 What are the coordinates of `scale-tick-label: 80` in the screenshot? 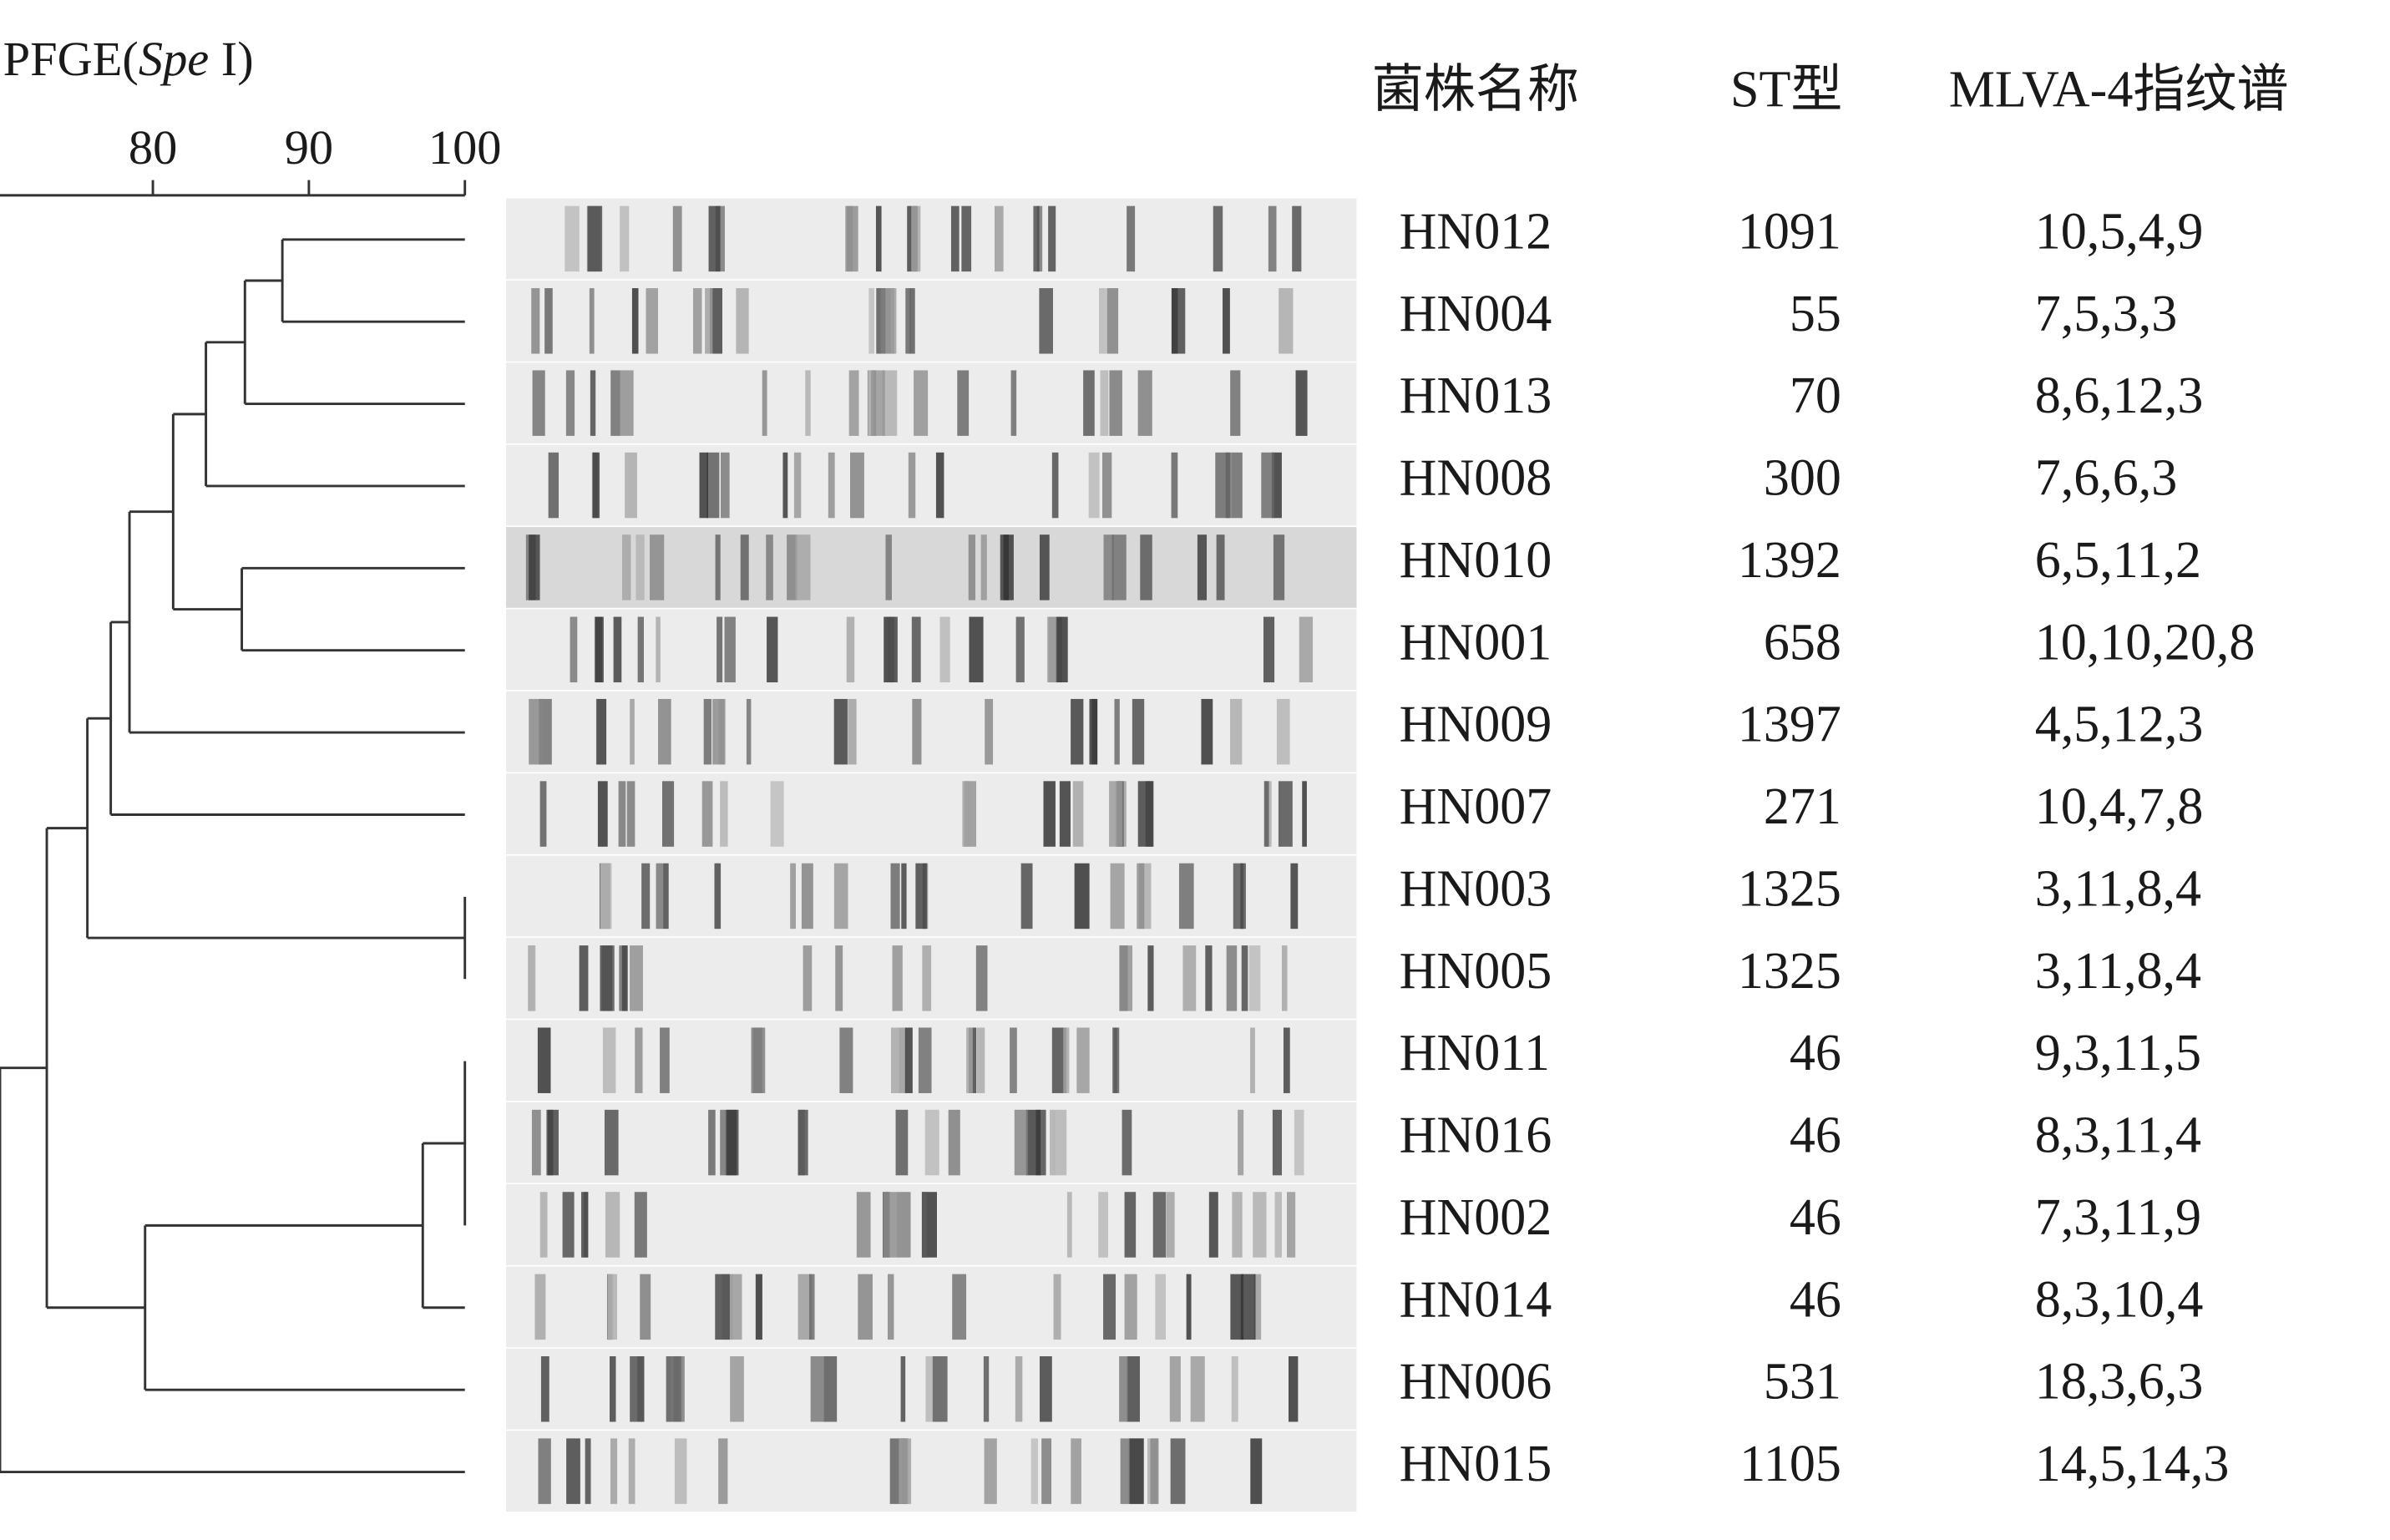 It's located at (153, 147).